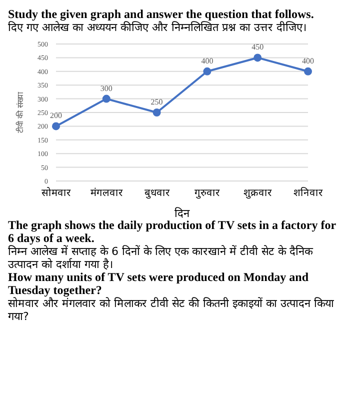 This screenshot has width=351, height=404. What do you see at coordinates (309, 193) in the screenshot?
I see `x-tick-label: शनिवार` at bounding box center [309, 193].